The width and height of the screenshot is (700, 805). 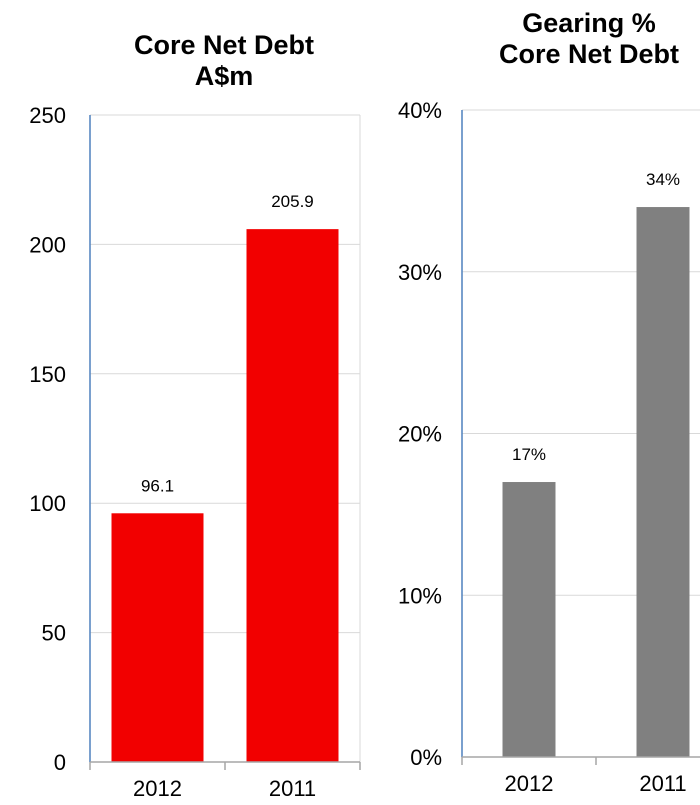 What do you see at coordinates (589, 54) in the screenshot?
I see `chart2-title-line2: Core Net Debt` at bounding box center [589, 54].